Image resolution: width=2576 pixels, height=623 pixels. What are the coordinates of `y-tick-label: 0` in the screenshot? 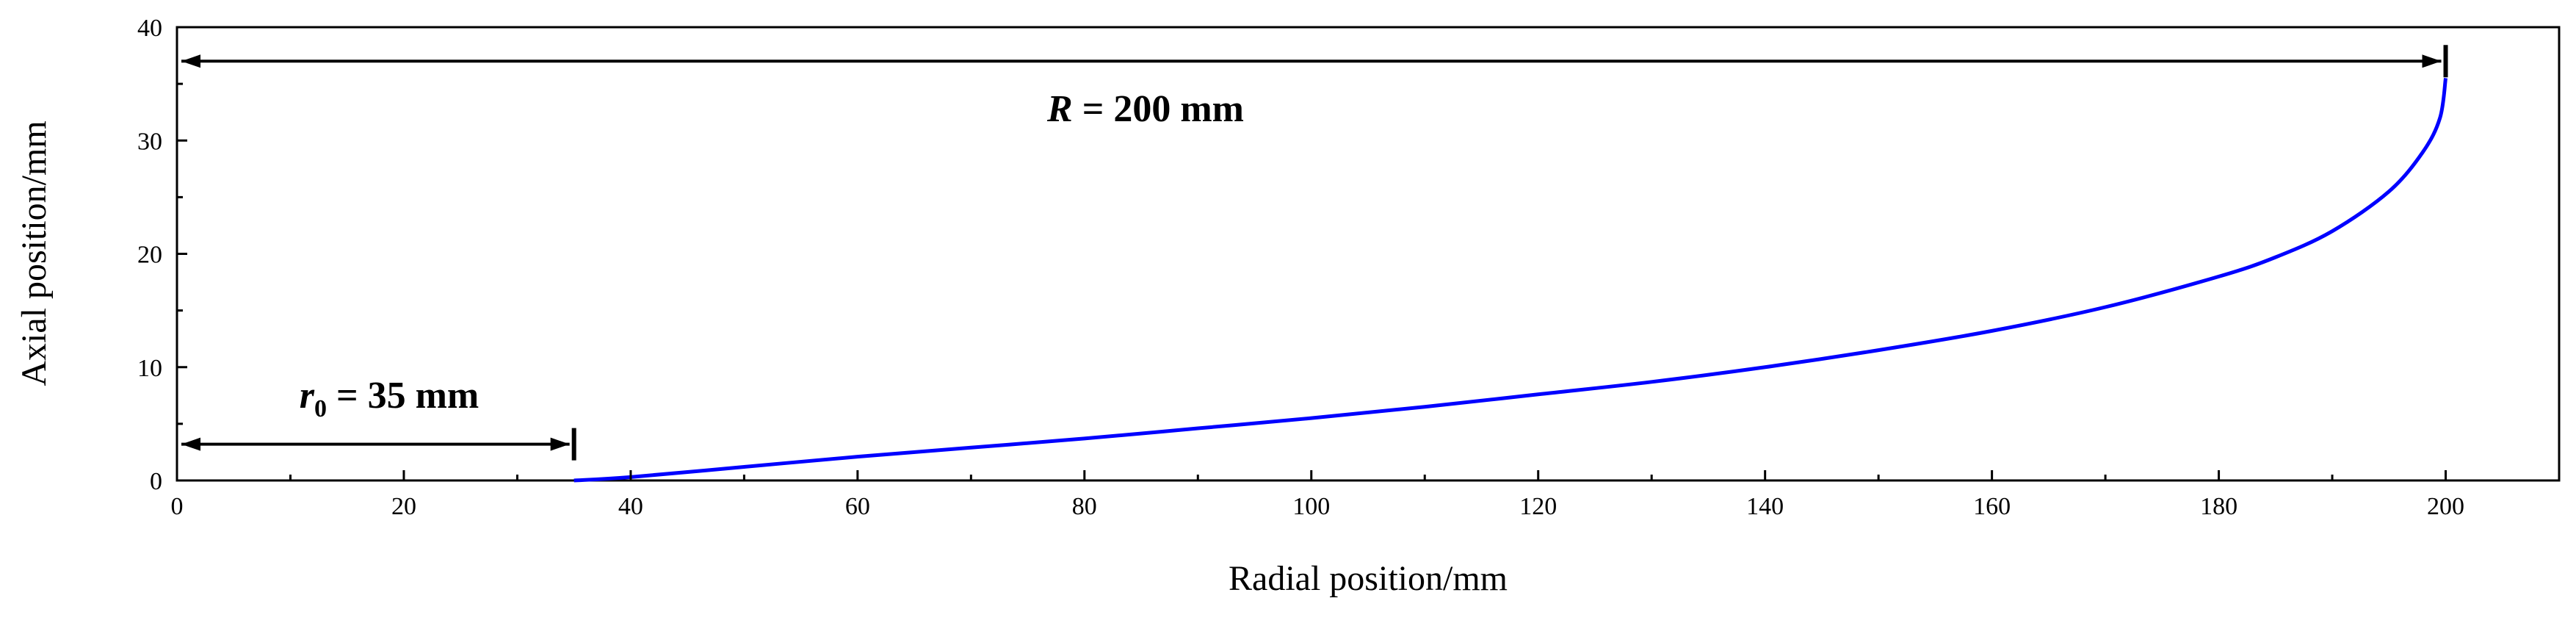 It's located at (156, 481).